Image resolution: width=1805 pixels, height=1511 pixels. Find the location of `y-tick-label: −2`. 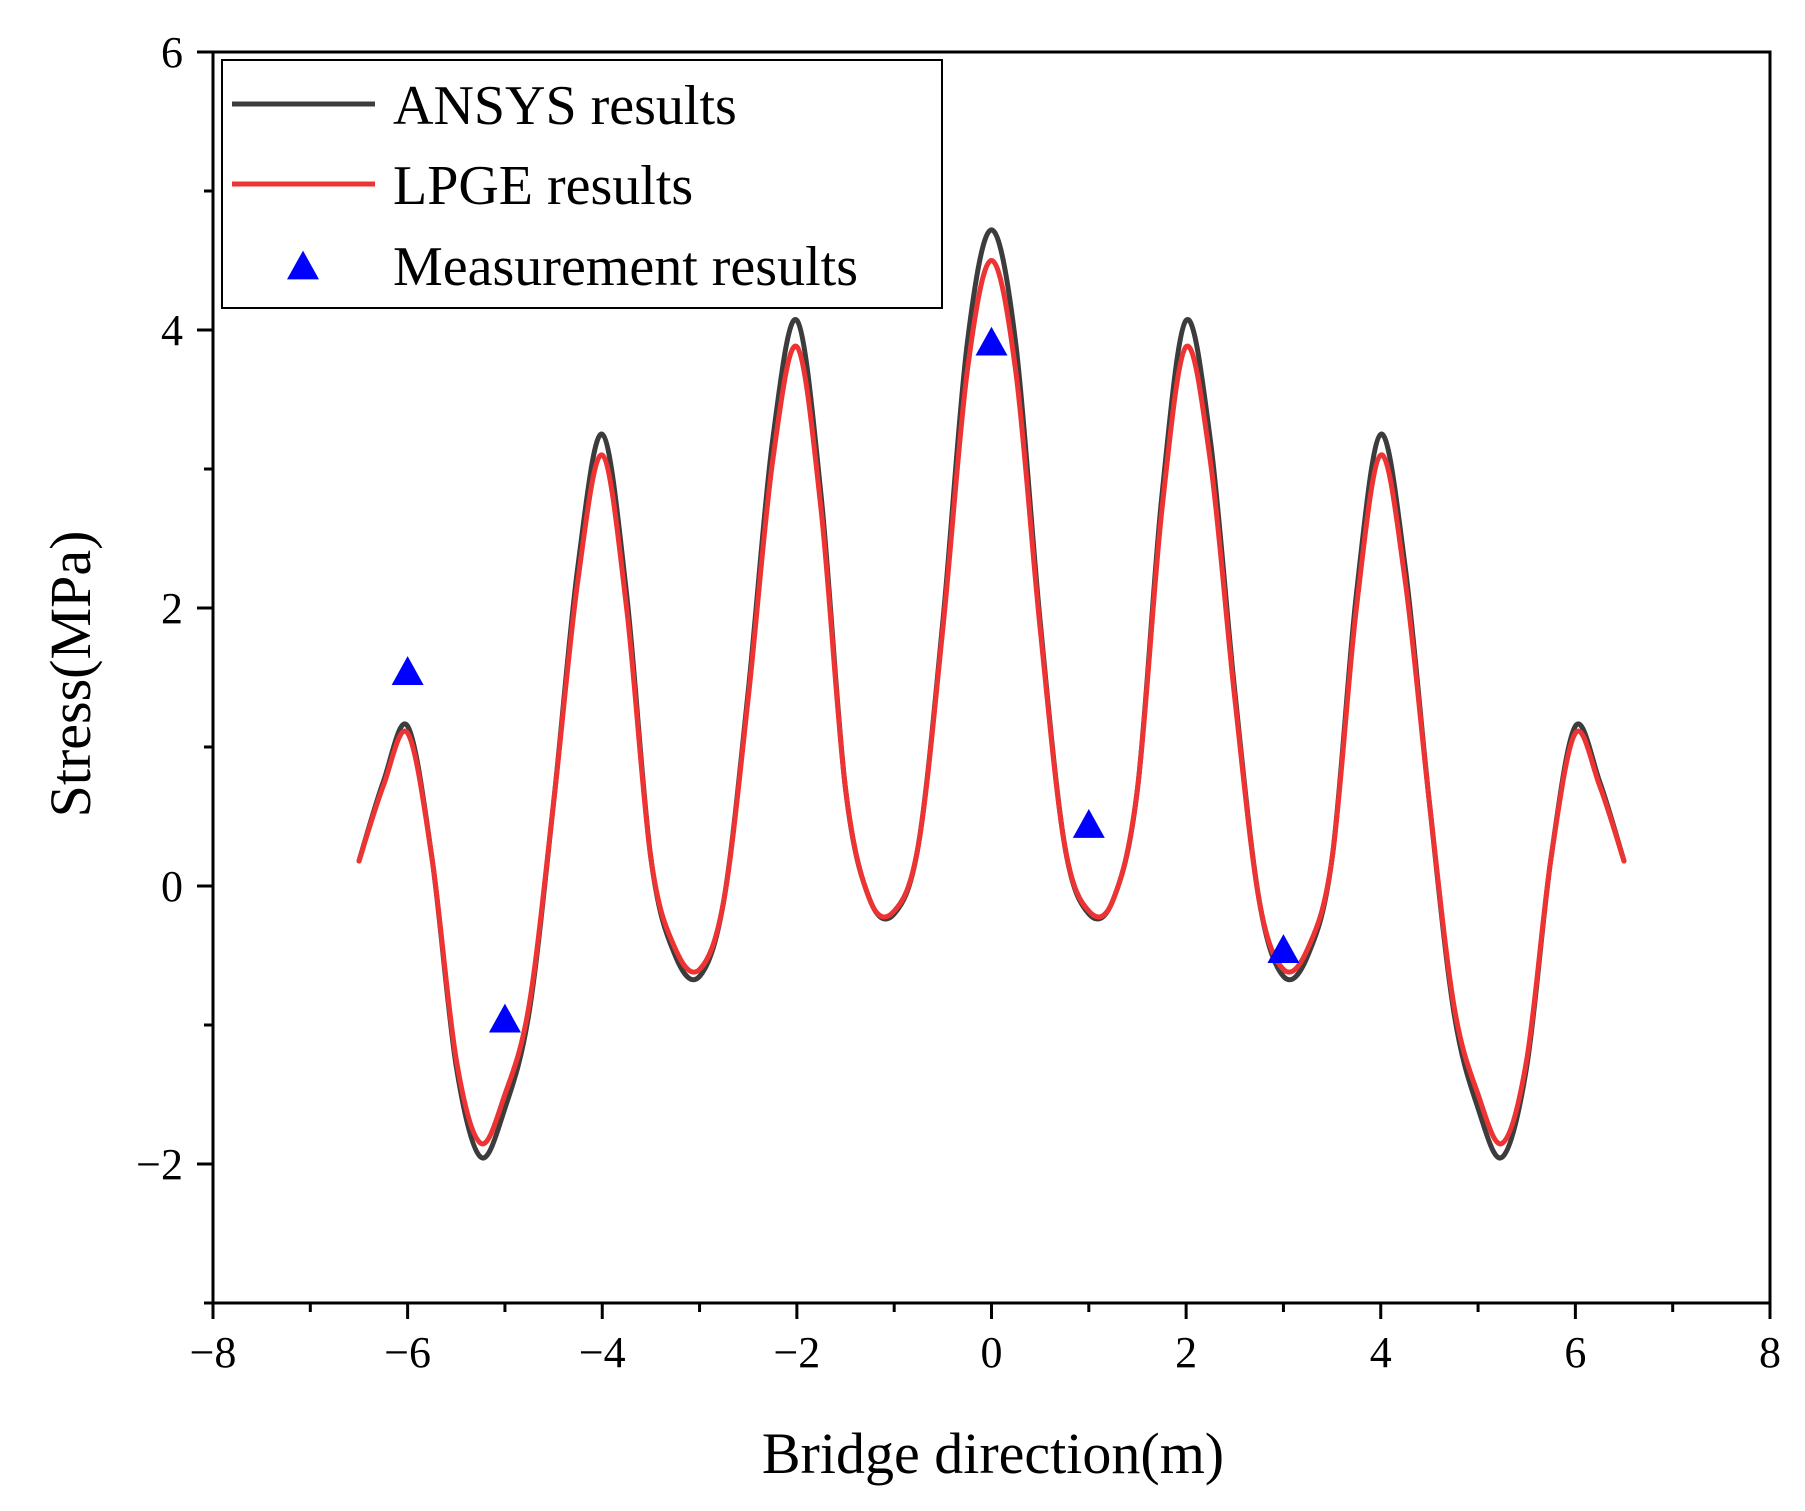

y-tick-label: −2 is located at coordinates (159, 1164).